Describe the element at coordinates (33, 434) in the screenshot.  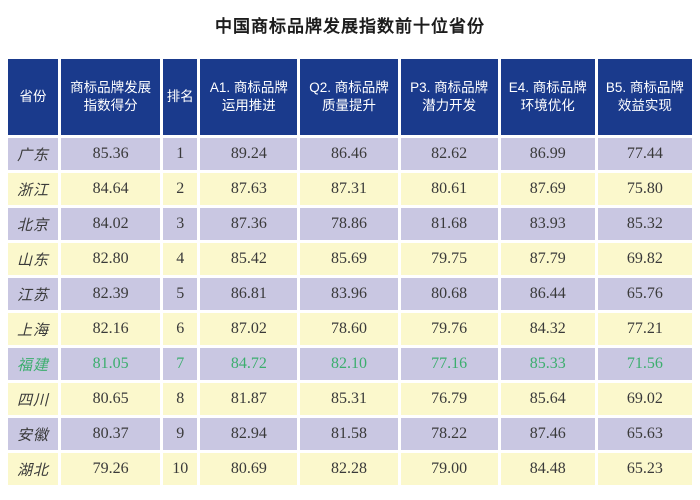
I see `cell-province: 安徽` at that location.